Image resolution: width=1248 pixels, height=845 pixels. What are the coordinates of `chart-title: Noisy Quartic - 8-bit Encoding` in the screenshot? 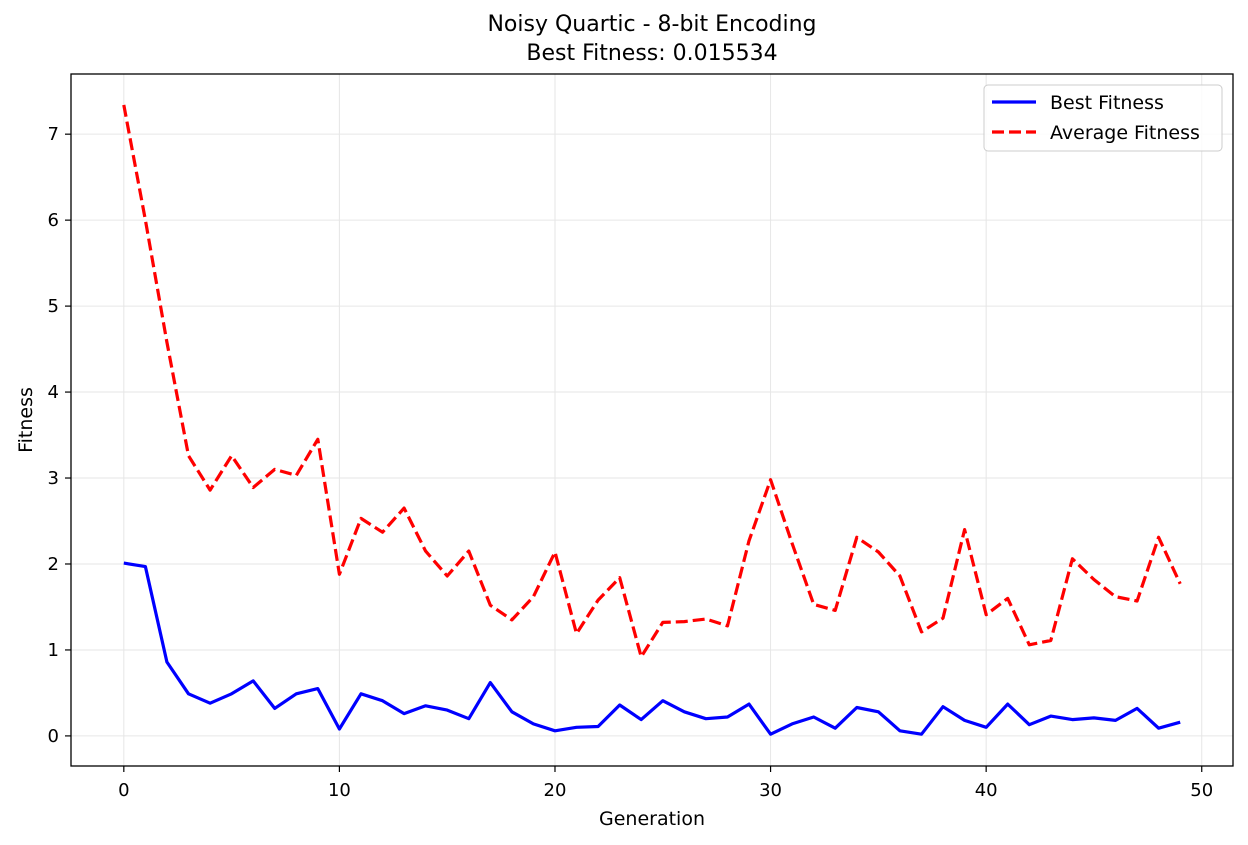 It's located at (652, 24).